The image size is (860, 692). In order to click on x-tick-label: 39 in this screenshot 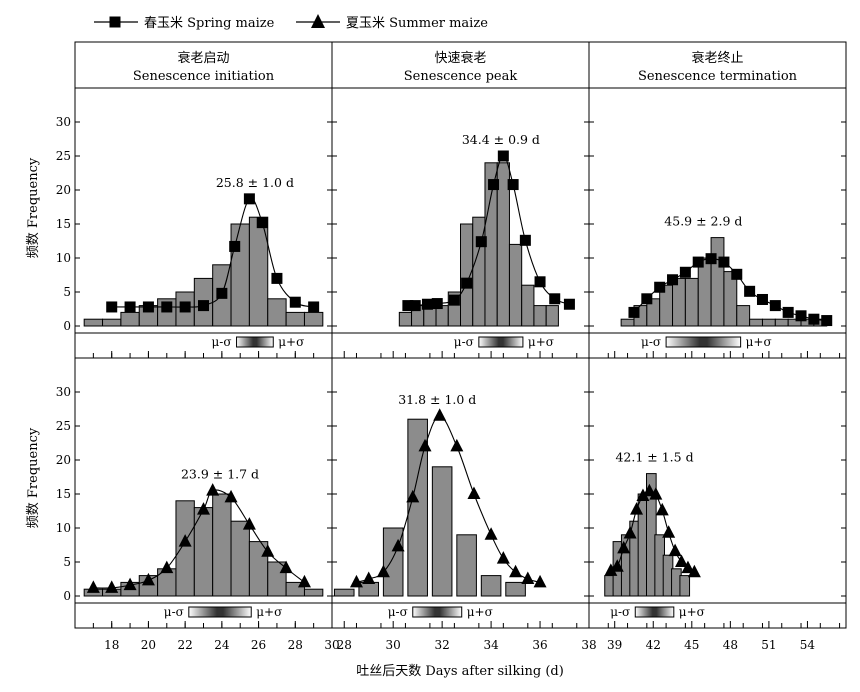, I will do `click(614, 645)`.